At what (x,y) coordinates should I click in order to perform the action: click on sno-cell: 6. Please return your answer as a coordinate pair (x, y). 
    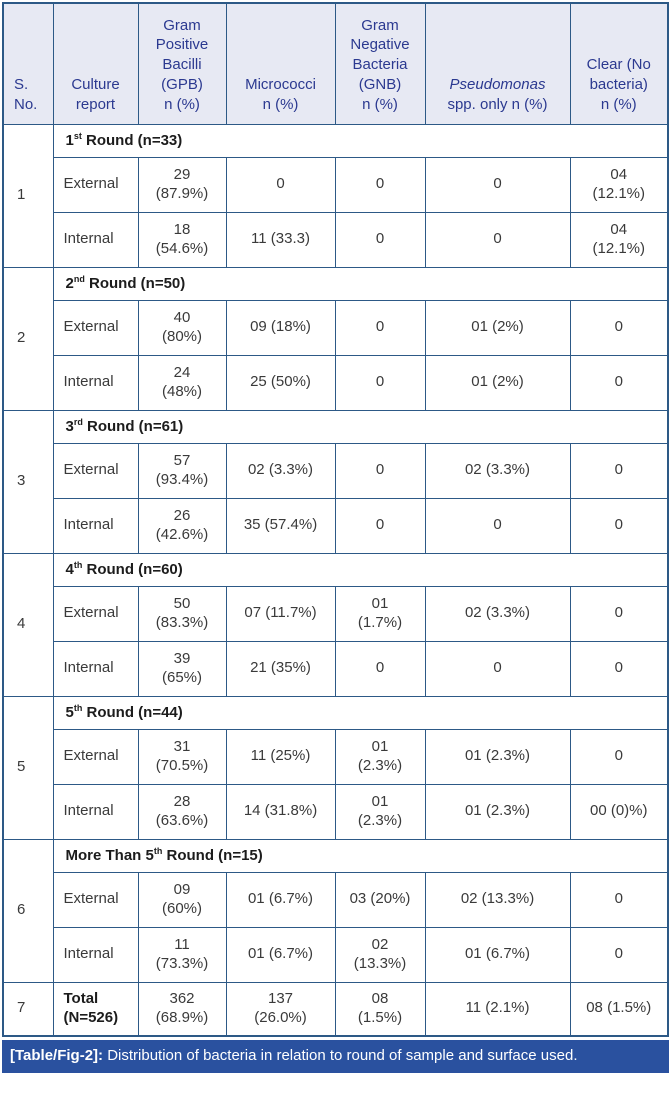
    Looking at the image, I should click on (28, 910).